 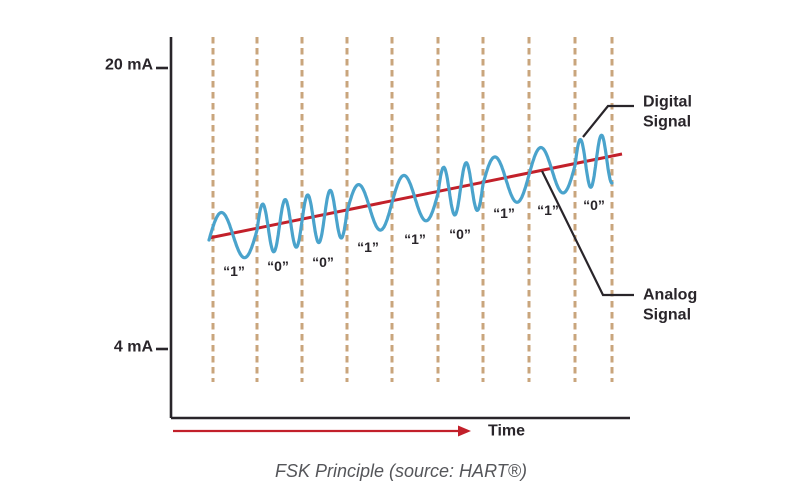 What do you see at coordinates (129, 65) in the screenshot?
I see `y-axis-label-20ma: 20 mA` at bounding box center [129, 65].